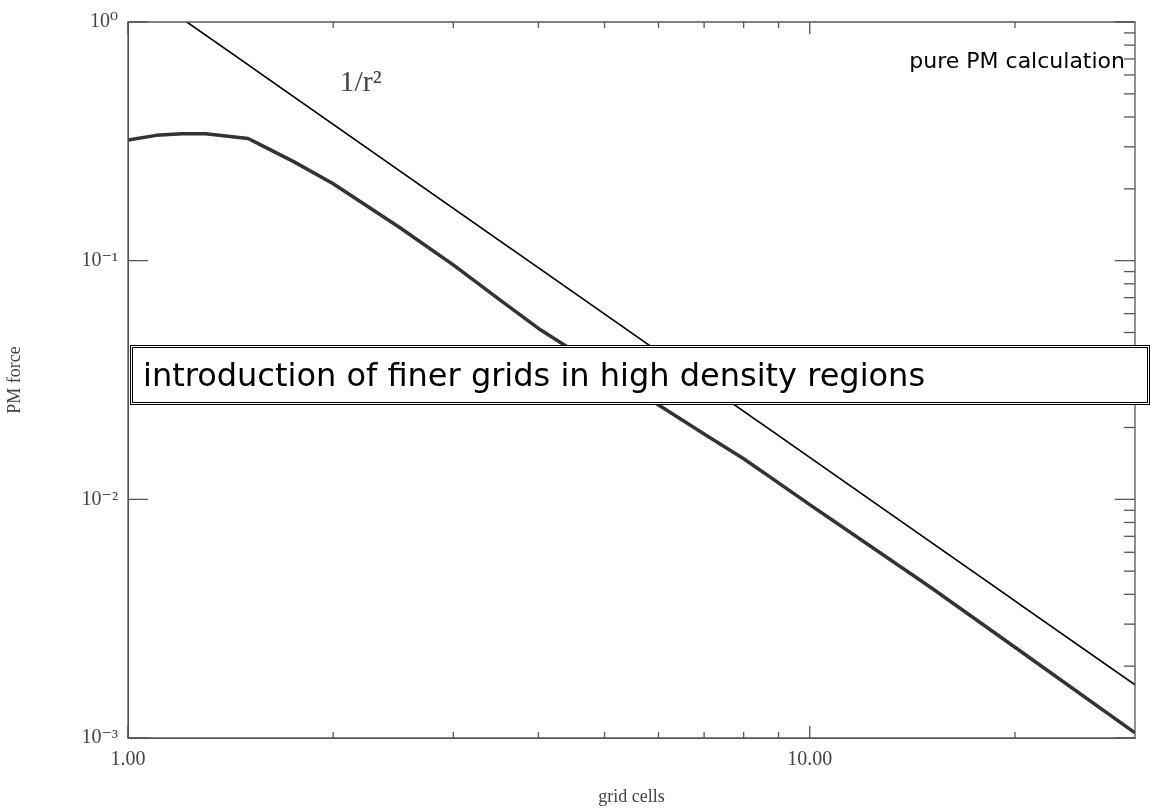 This screenshot has width=1151, height=812. Describe the element at coordinates (640, 375) in the screenshot. I see `text-box: introduction of finer grids in high density regions` at that location.